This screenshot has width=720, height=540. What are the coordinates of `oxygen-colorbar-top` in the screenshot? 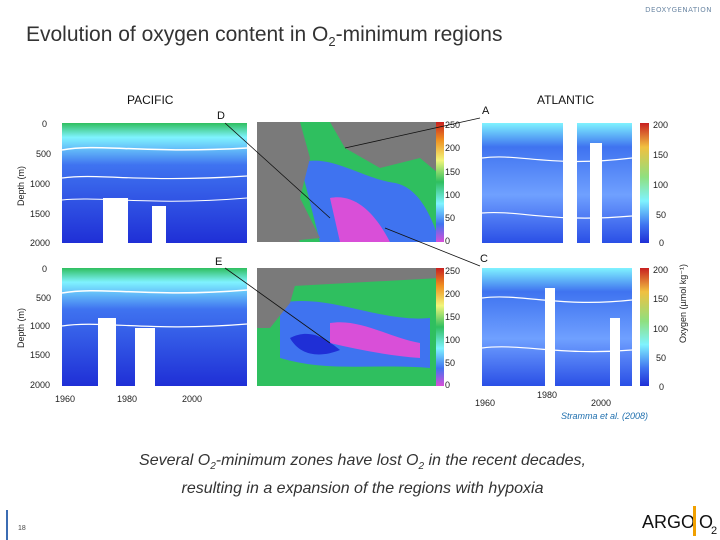 It's located at (644, 183).